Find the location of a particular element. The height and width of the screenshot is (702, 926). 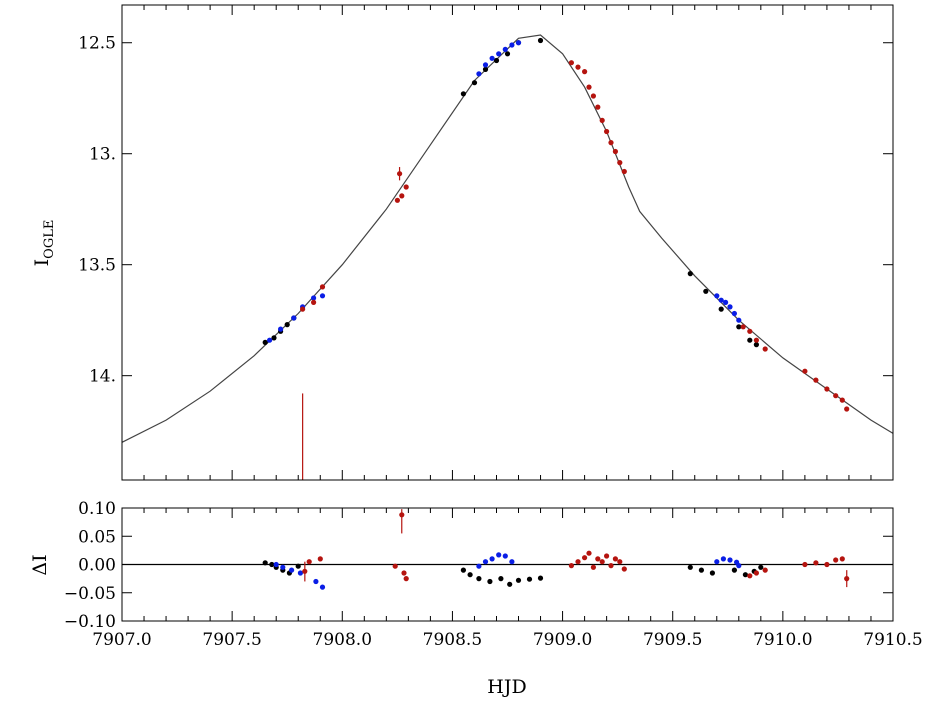

top-ytick-label-2: 13.5 is located at coordinates (97, 266).